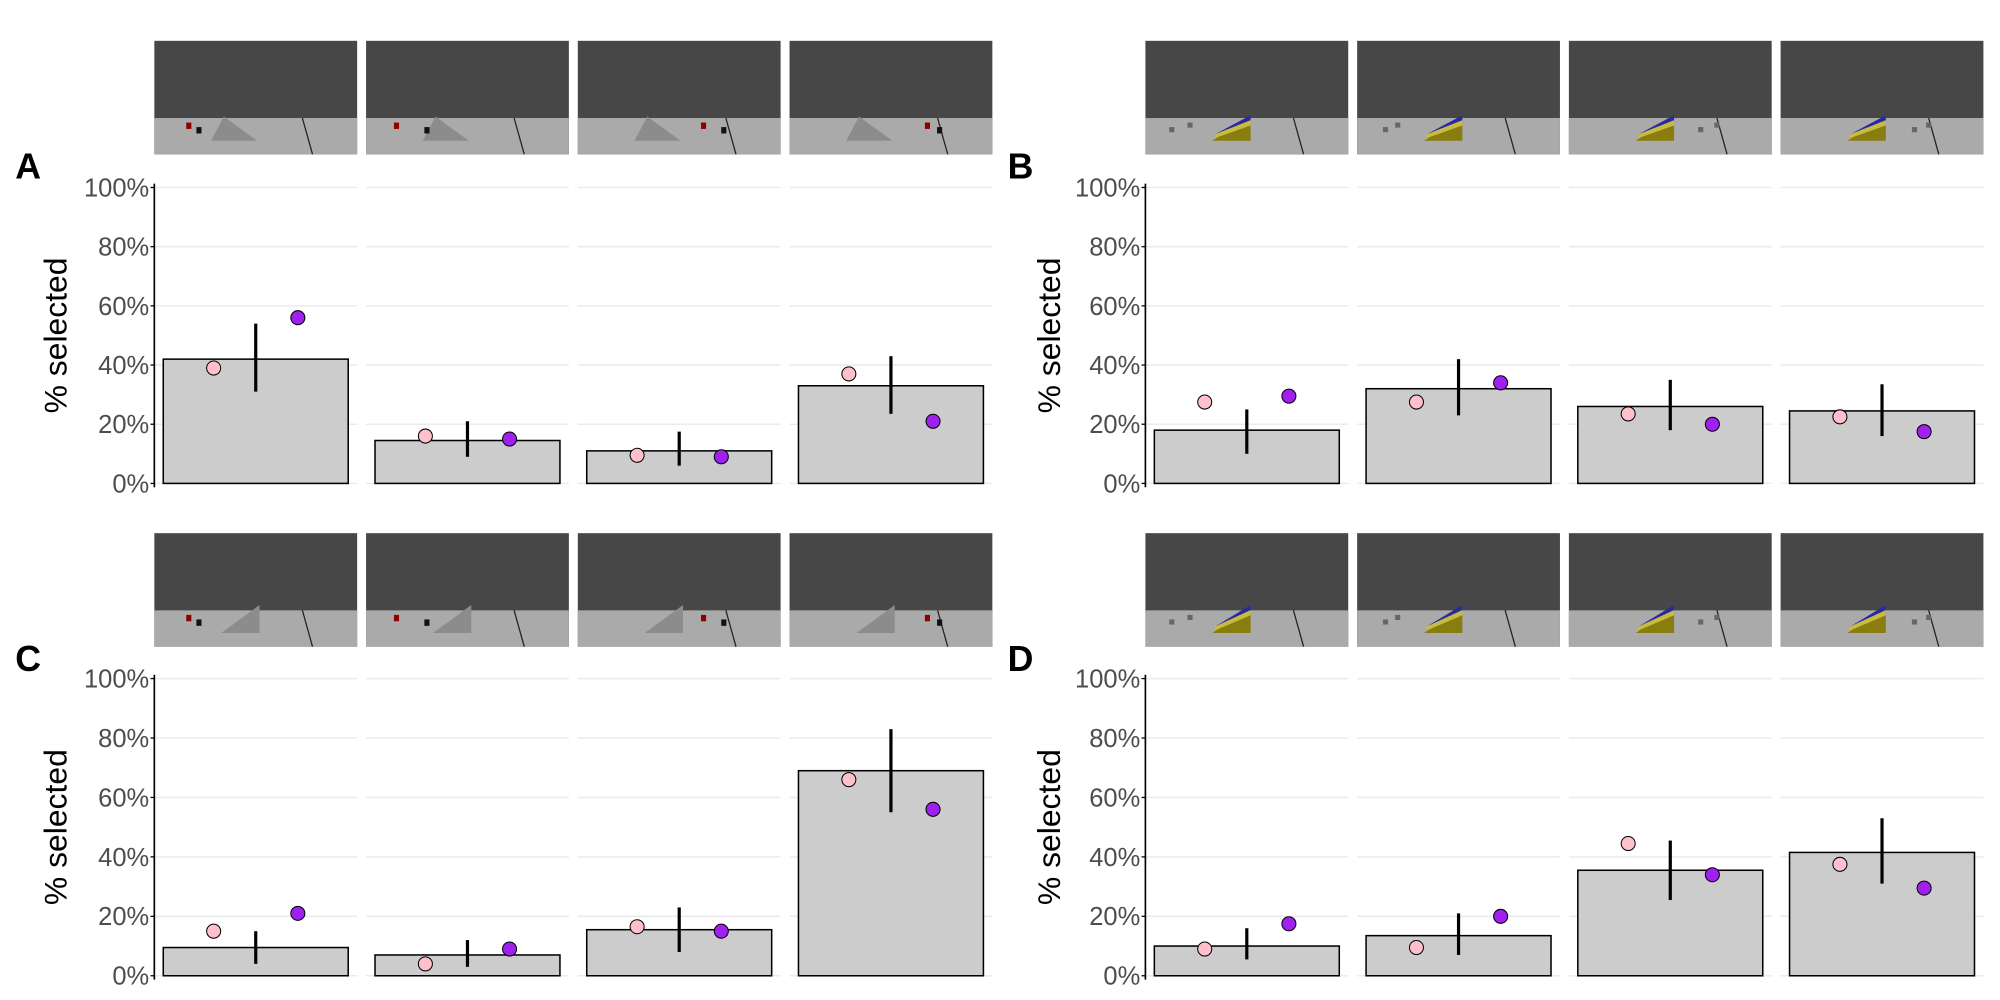 Image resolution: width=2000 pixels, height=1000 pixels. I want to click on y-tick-label: 20%, so click(123, 425).